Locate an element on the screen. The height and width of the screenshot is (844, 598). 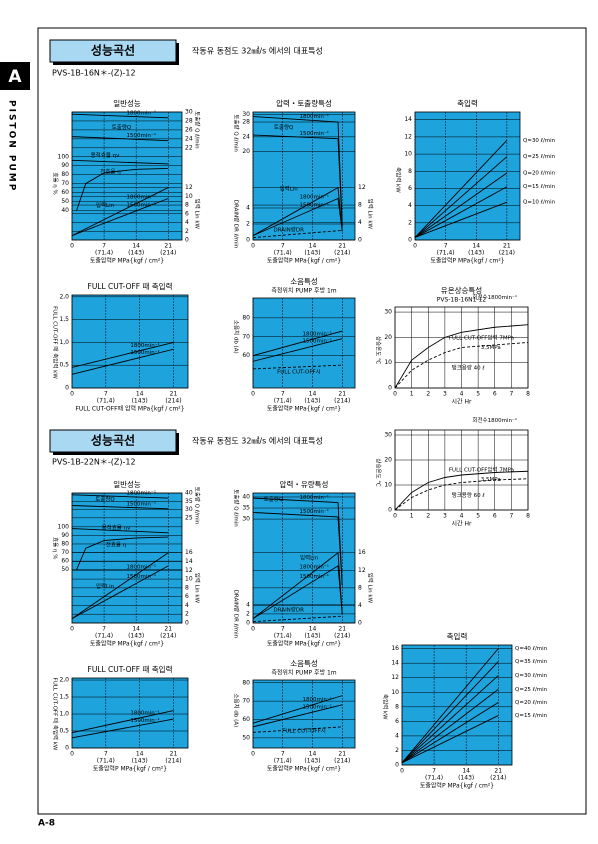
y-tick-label: 14 is located at coordinates (395, 663).